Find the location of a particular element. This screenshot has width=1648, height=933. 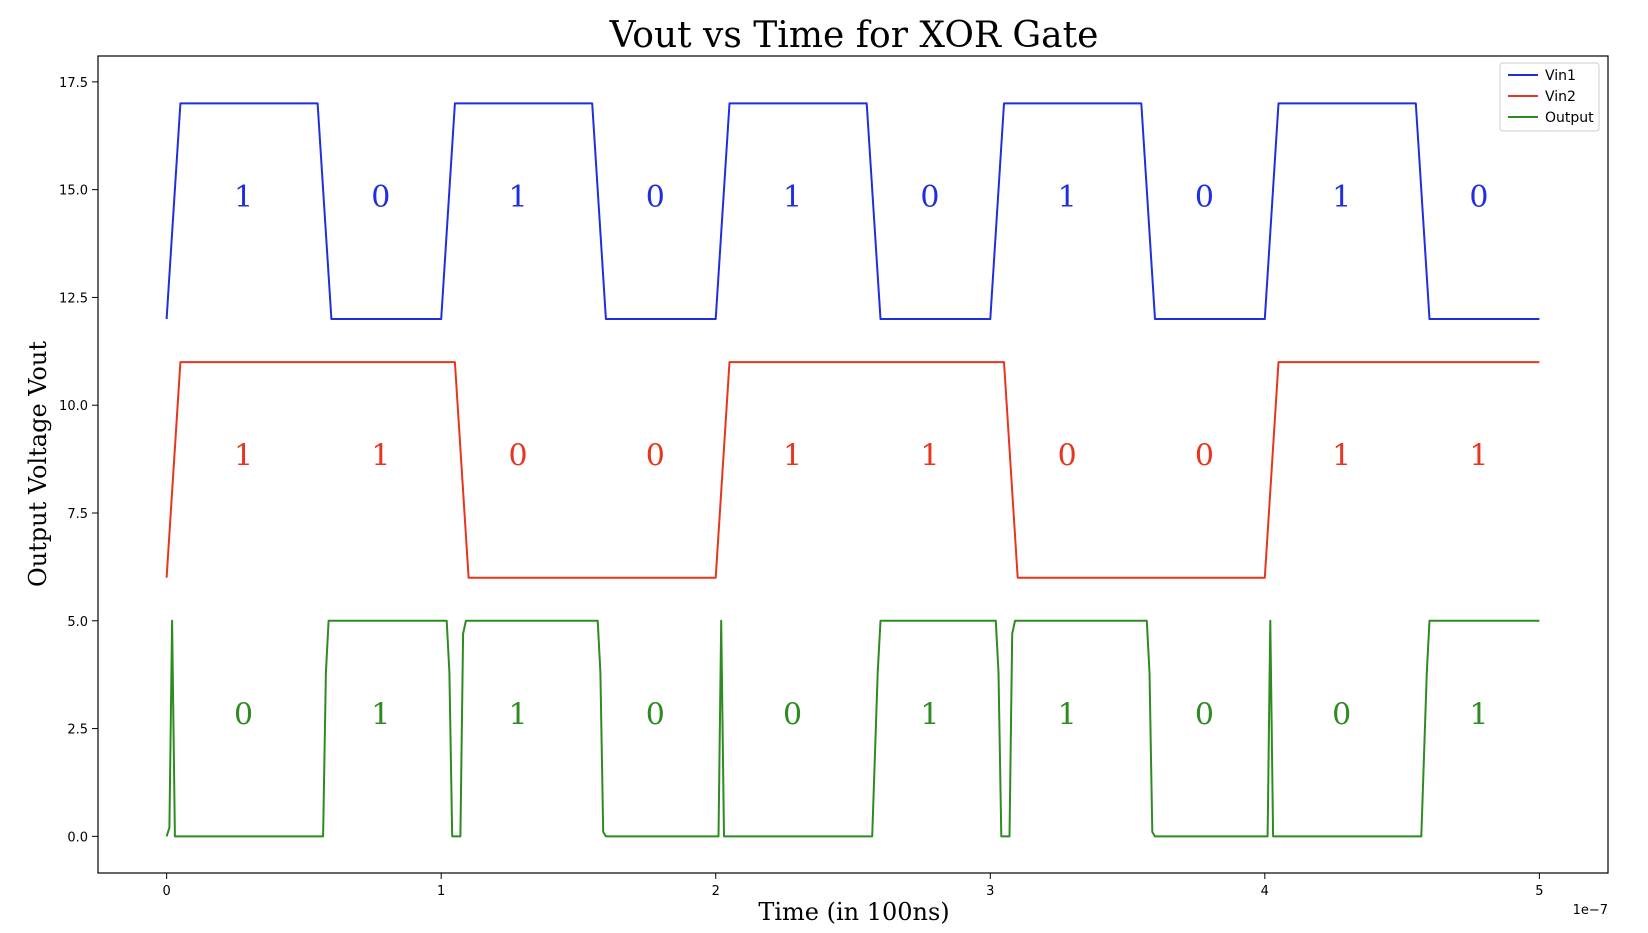

y-tick-label: 2.5 is located at coordinates (77, 730).